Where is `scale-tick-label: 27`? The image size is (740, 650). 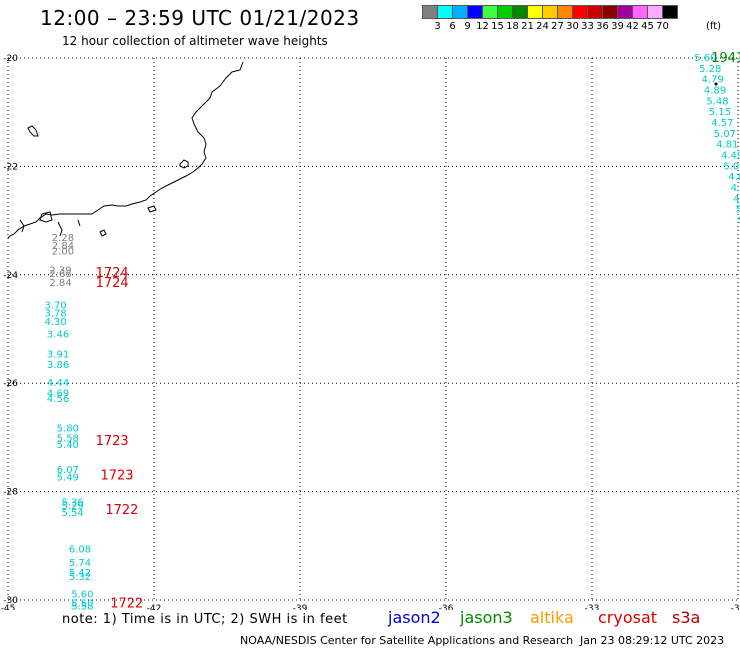 scale-tick-label: 27 is located at coordinates (557, 26).